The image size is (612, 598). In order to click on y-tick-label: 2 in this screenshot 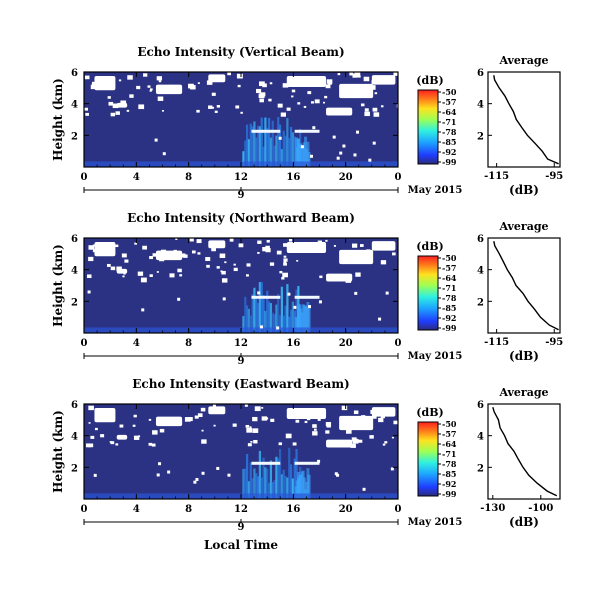, I will do `click(74, 302)`.